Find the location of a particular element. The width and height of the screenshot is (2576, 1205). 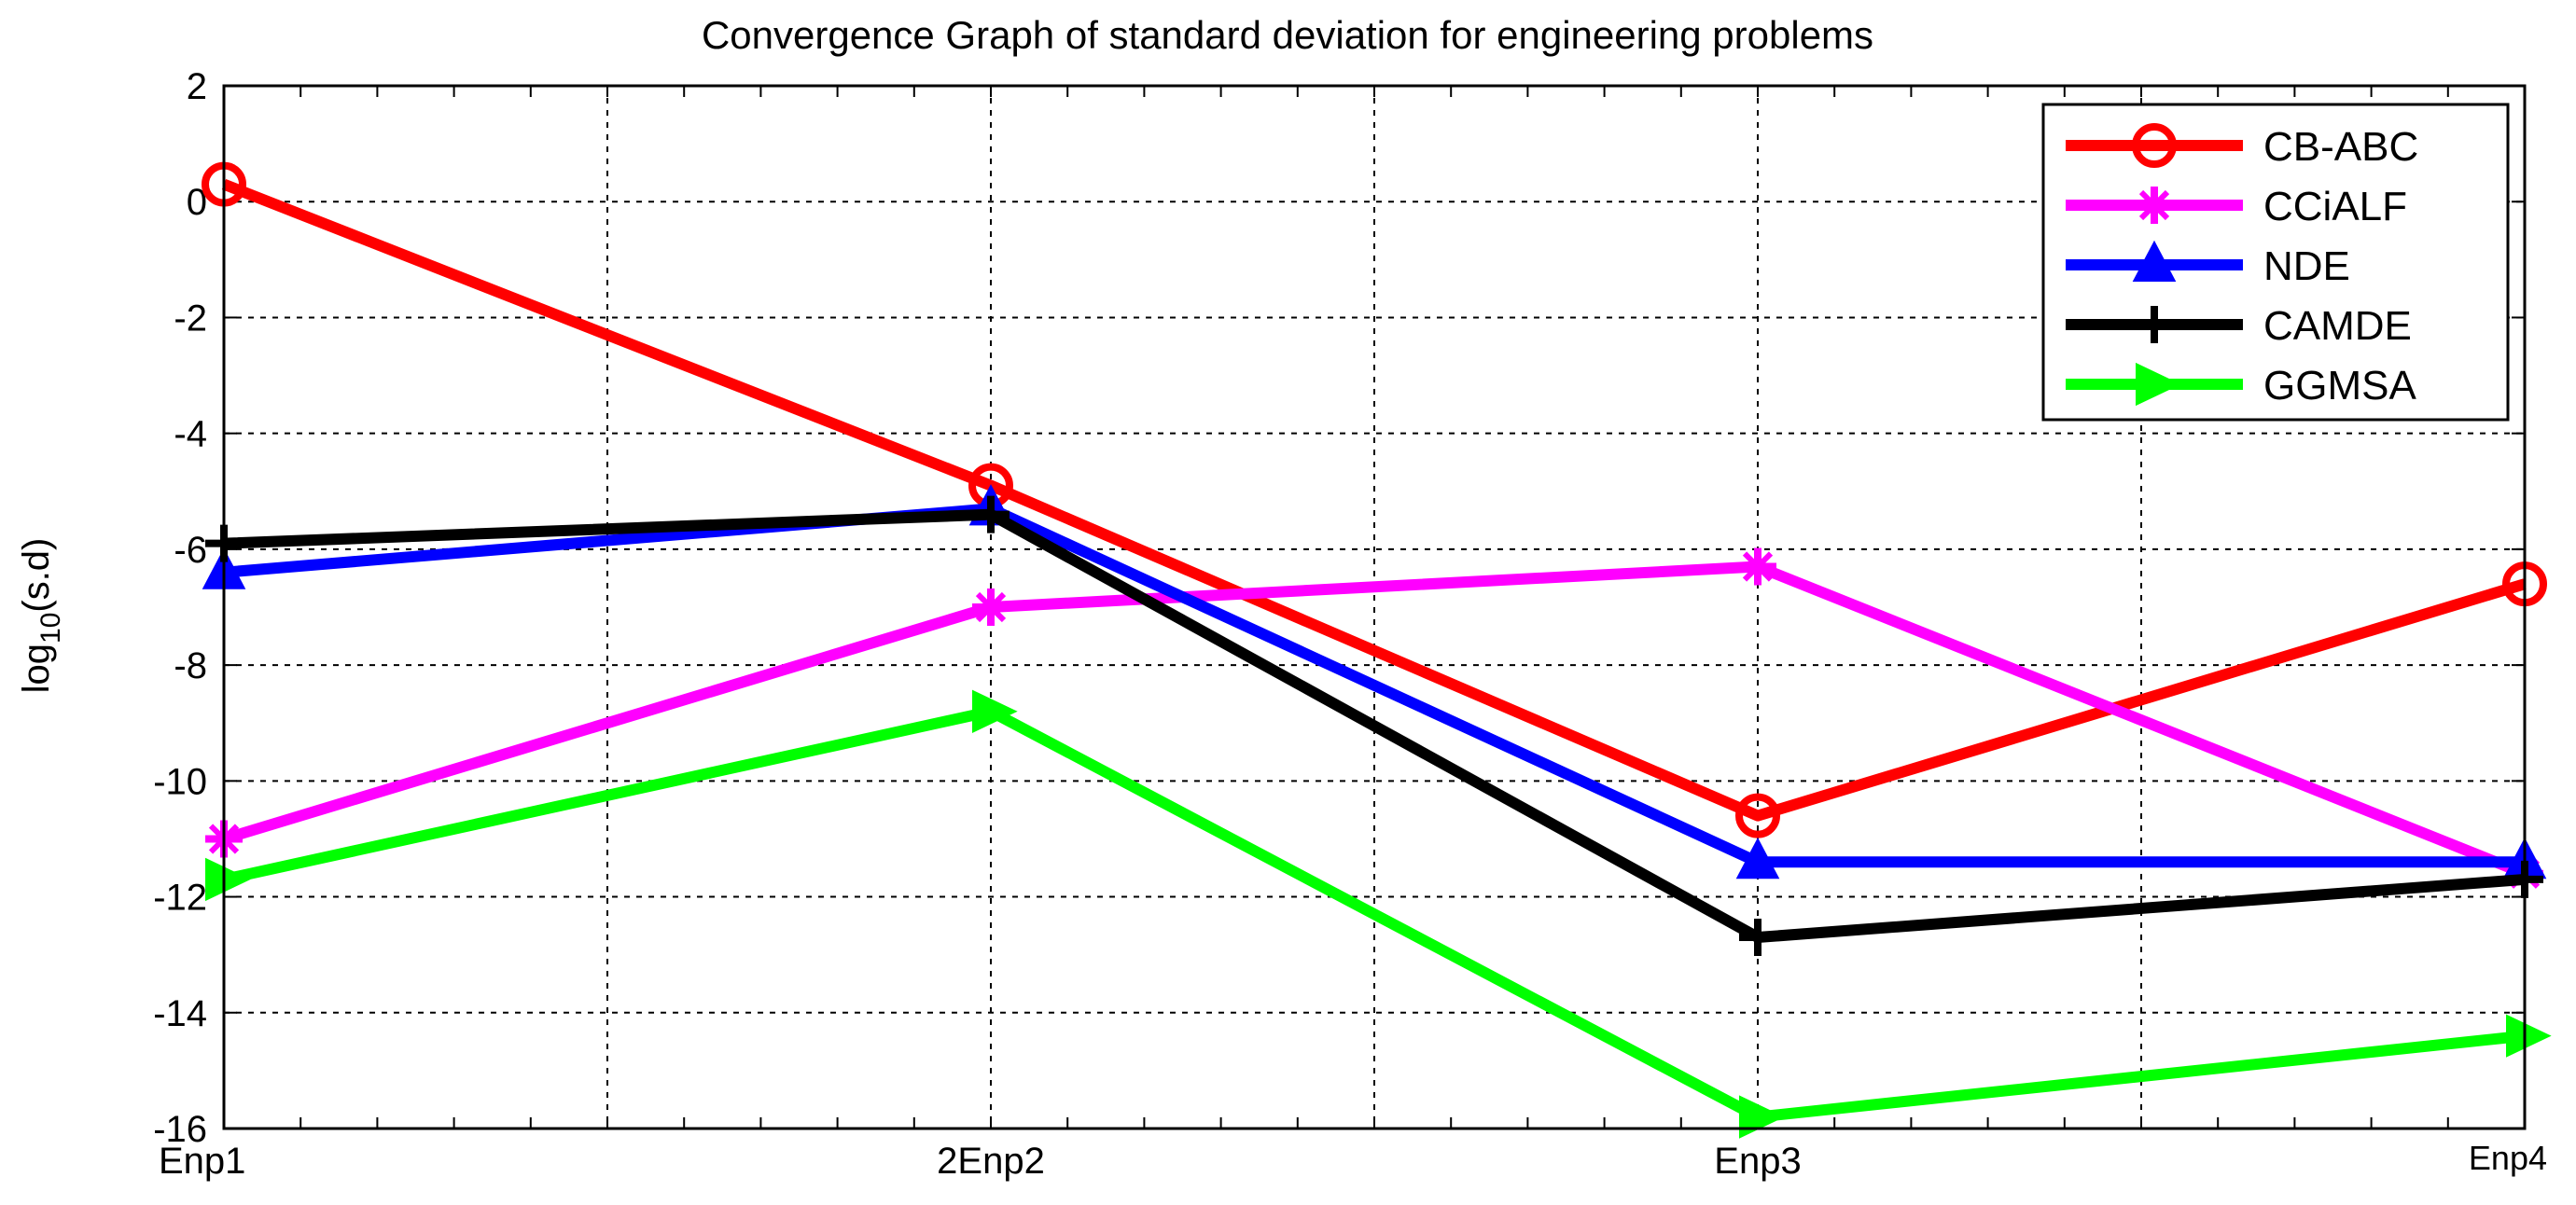

x-tick-label: Enp1 is located at coordinates (202, 1161).